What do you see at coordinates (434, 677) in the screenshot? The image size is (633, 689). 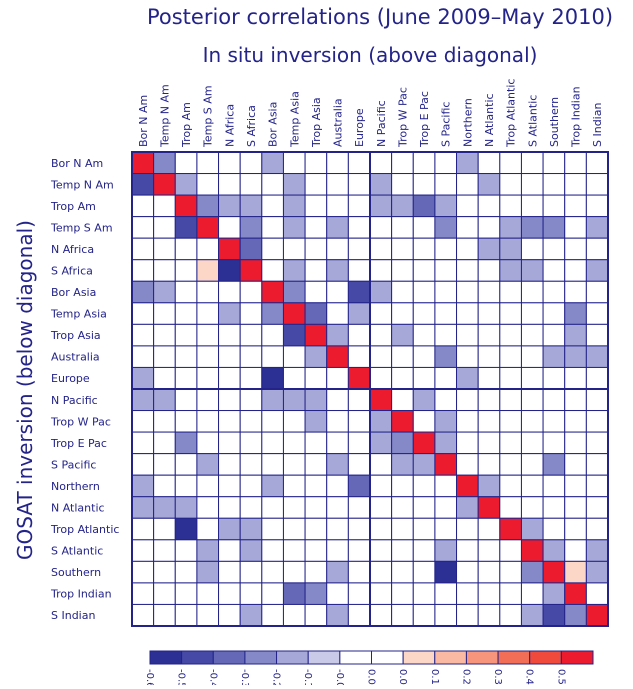 I see `colorbar-tick-label: 0.10` at bounding box center [434, 677].